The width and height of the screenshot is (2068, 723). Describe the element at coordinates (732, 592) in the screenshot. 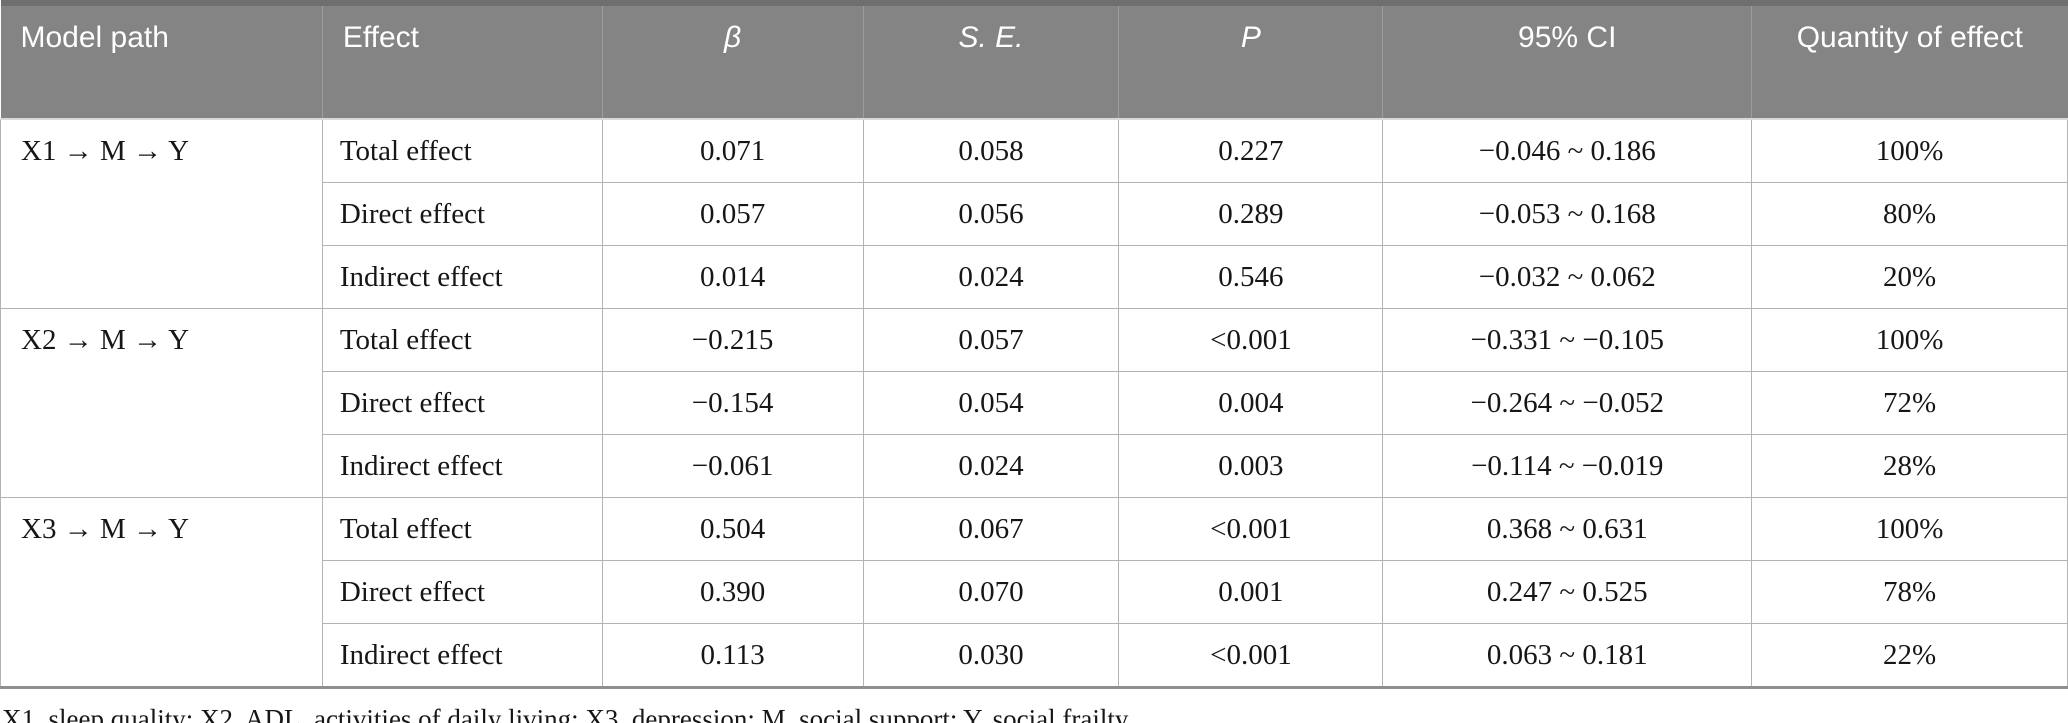

I see `cell-beta: 0.390` at that location.